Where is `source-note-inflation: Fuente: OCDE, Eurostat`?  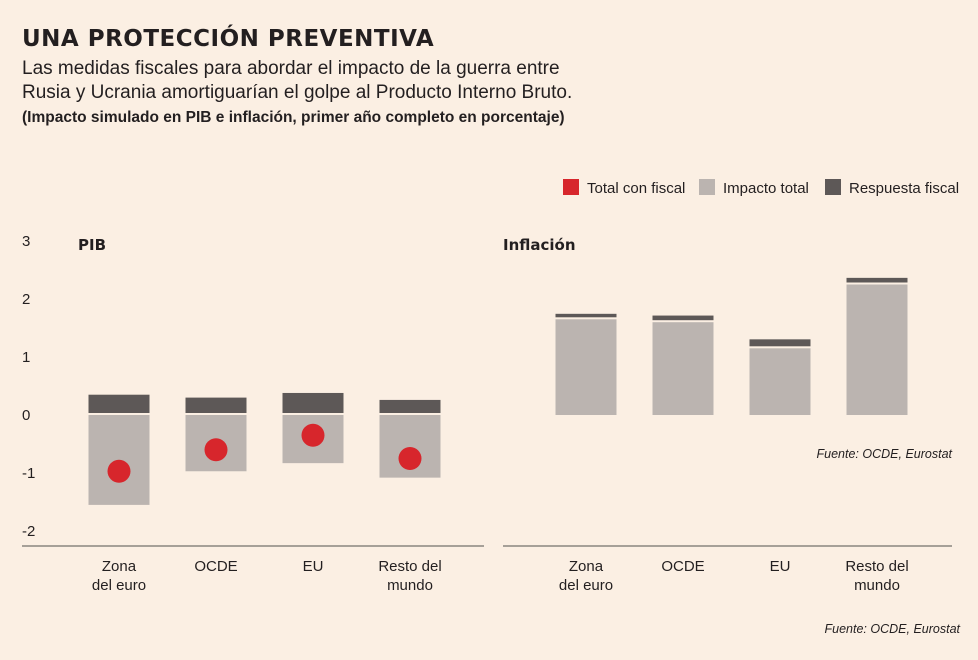
source-note-inflation: Fuente: OCDE, Eurostat is located at coordinates (885, 454).